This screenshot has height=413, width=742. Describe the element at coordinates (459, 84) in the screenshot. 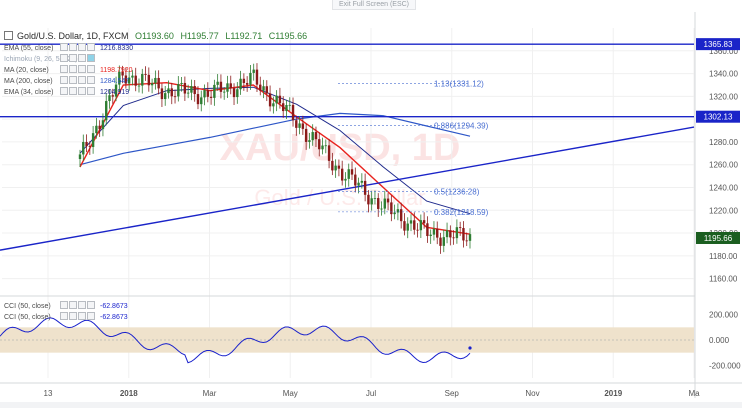

I see `fib-label: 1.13(1331.12)` at that location.